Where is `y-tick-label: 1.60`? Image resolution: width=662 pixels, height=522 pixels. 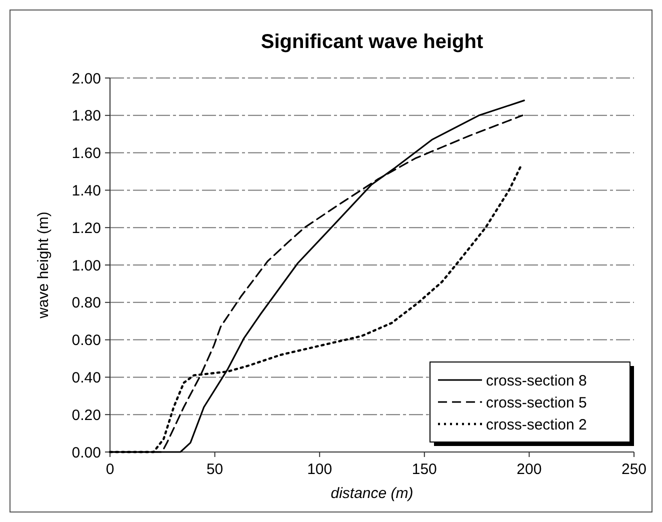
y-tick-label: 1.60 is located at coordinates (86, 153).